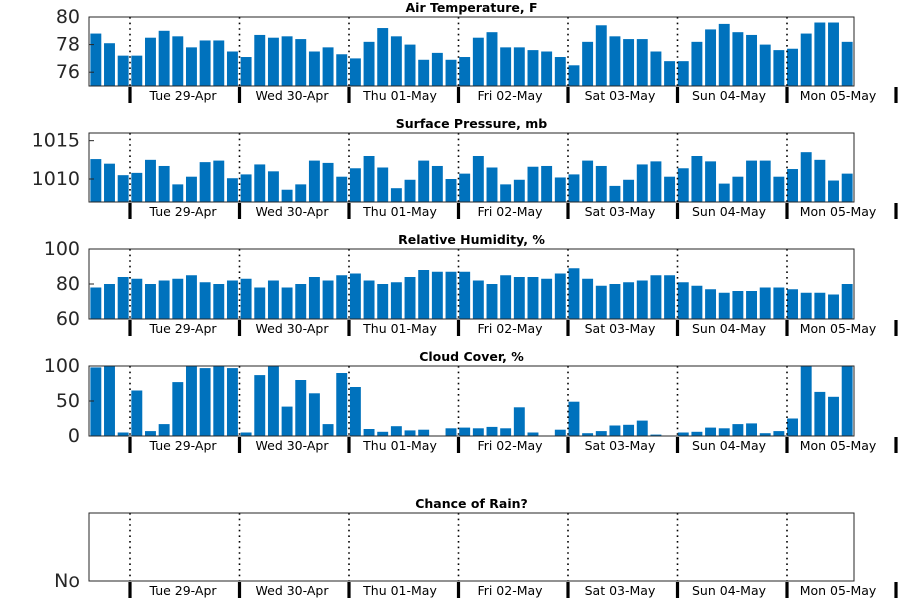 The height and width of the screenshot is (600, 900). I want to click on panel-title: Relative Humidity, %, so click(471, 239).